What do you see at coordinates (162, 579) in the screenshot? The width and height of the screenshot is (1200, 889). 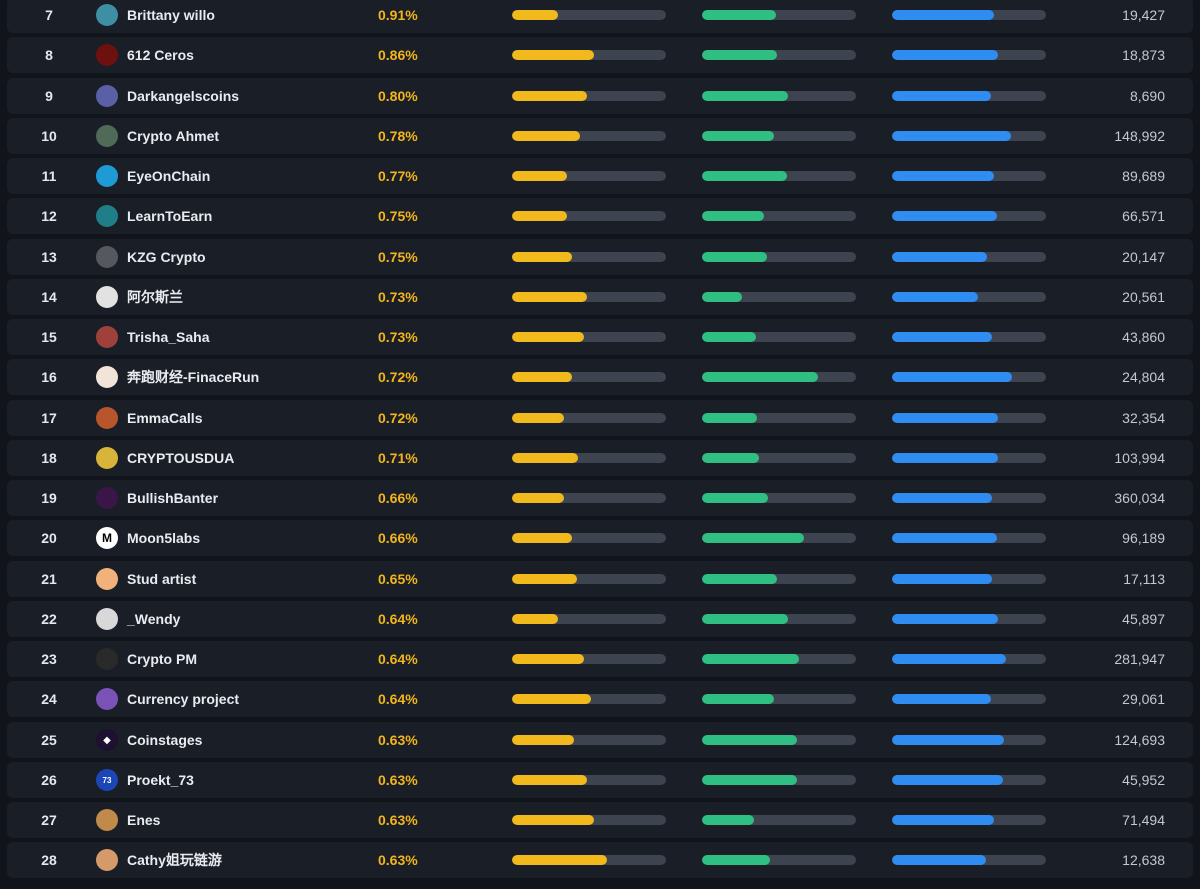 I see `creator-name-link: Stud artist` at bounding box center [162, 579].